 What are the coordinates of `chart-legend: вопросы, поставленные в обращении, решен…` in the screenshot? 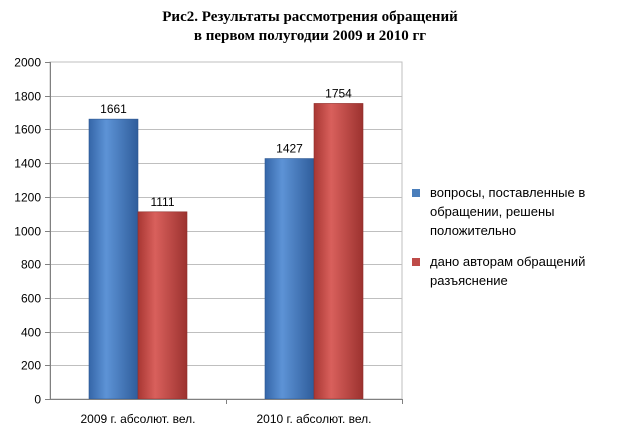 It's located at (514, 242).